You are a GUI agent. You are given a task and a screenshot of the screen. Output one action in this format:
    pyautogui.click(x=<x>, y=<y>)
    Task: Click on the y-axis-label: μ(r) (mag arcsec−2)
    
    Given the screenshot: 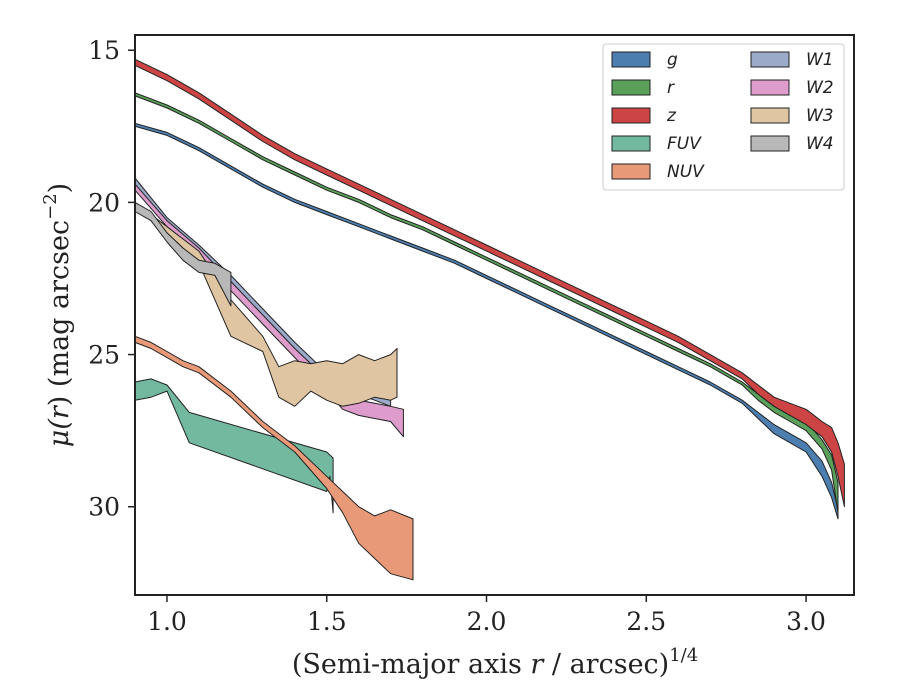 What is the action you would take?
    pyautogui.click(x=57, y=315)
    